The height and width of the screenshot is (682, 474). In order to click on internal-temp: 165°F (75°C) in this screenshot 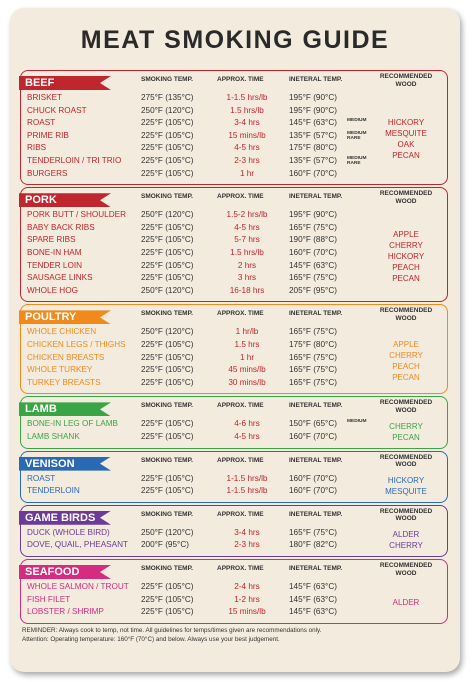, I will do `click(313, 382)`.